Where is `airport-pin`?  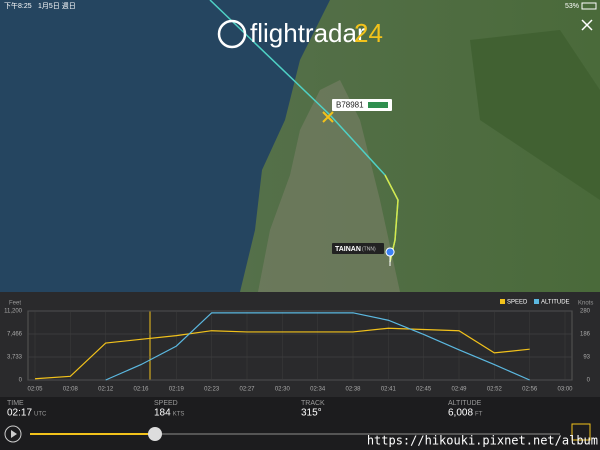 airport-pin is located at coordinates (390, 257).